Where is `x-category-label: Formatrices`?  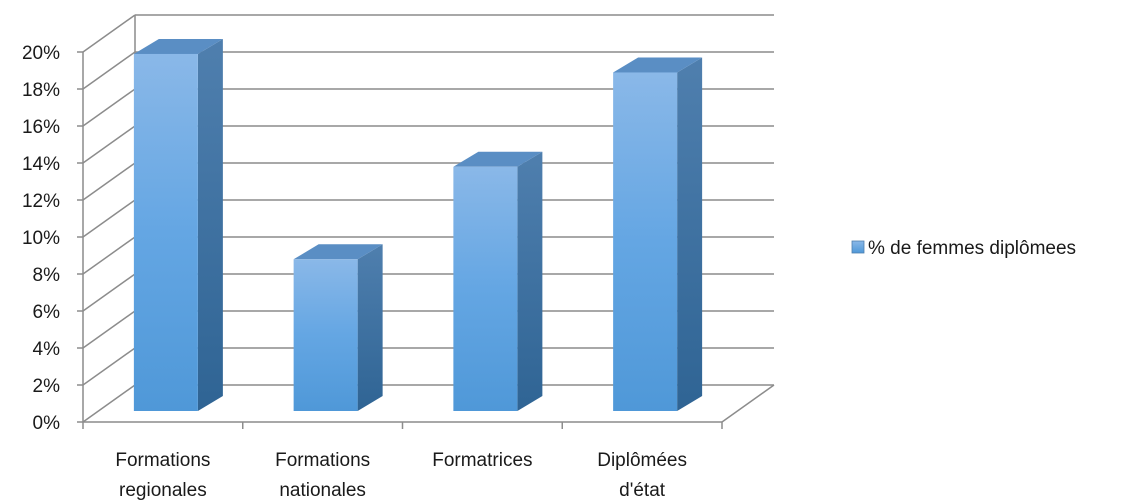
x-category-label: Formatrices is located at coordinates (482, 460).